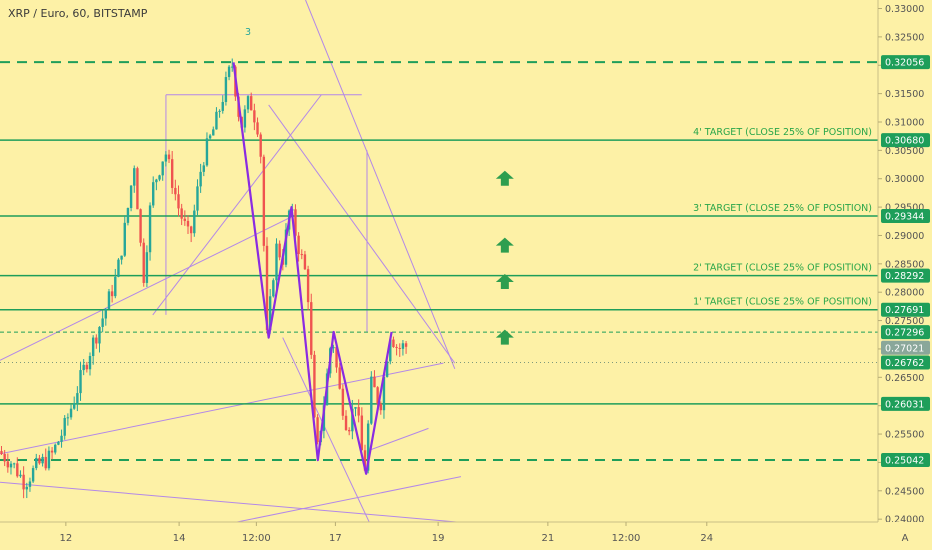 This screenshot has height=550, width=932. Describe the element at coordinates (782, 268) in the screenshot. I see `target-annotation: 2' TARGET (CLOSE 25% OF POSITION)` at that location.